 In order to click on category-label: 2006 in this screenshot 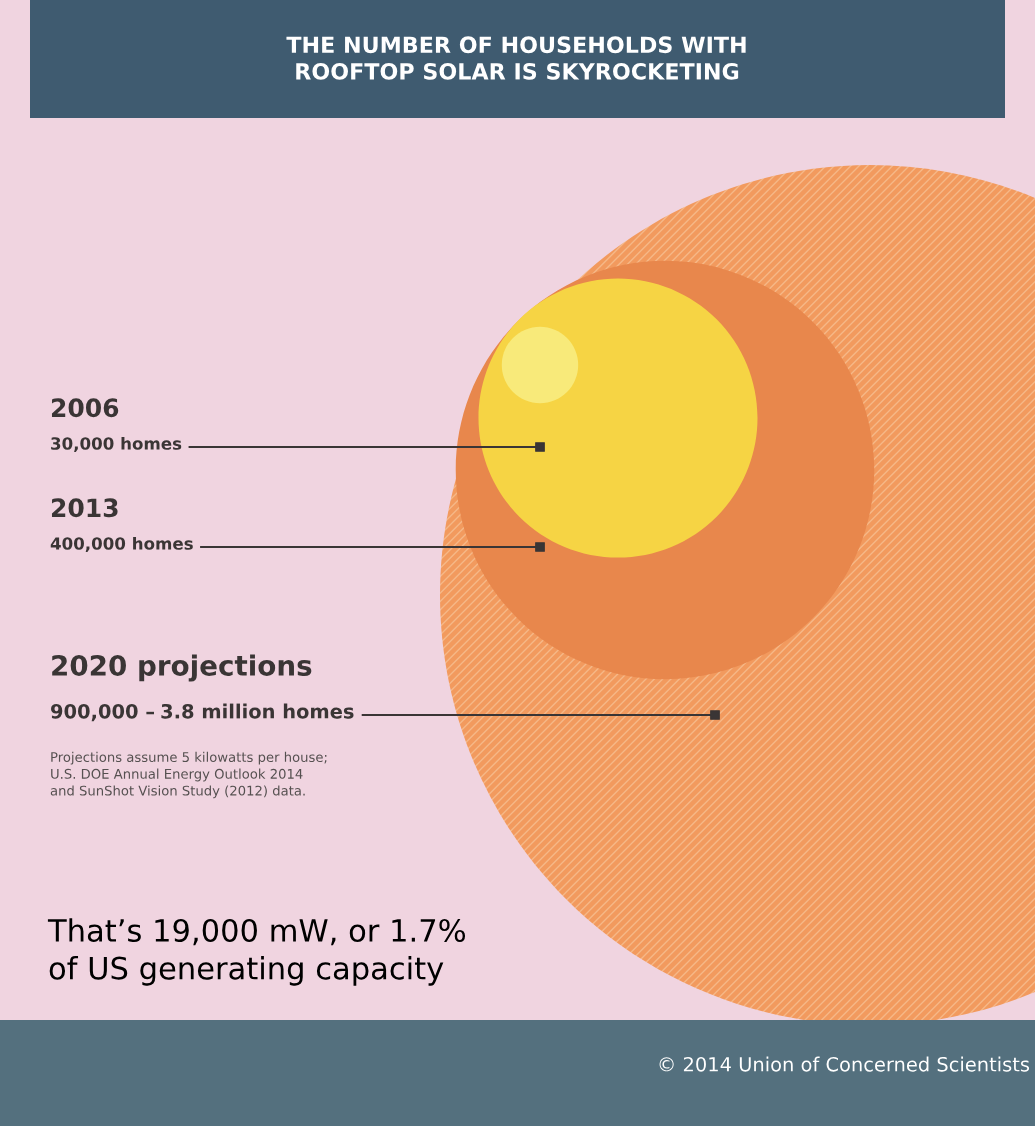, I will do `click(85, 408)`.